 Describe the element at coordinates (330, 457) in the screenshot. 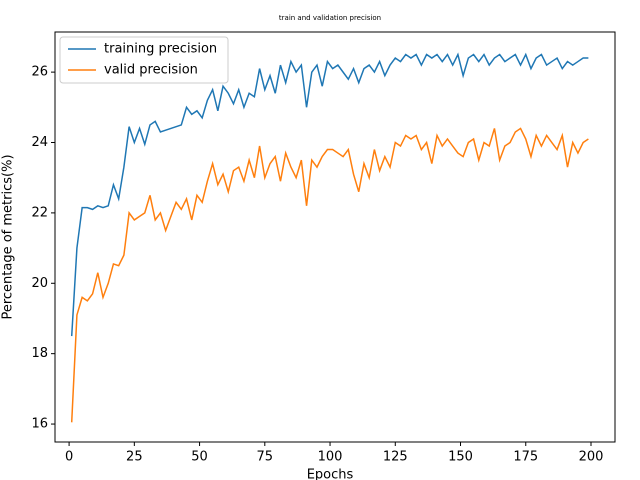

I see `x-tick-label: 100` at that location.